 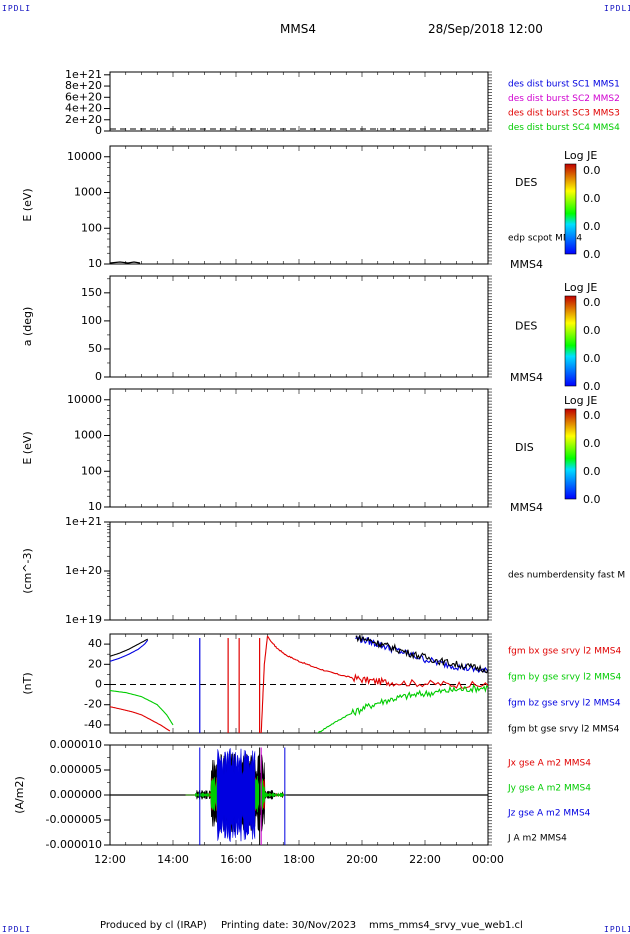 I want to click on y-axis-label: (cm^-3), so click(x=27, y=571).